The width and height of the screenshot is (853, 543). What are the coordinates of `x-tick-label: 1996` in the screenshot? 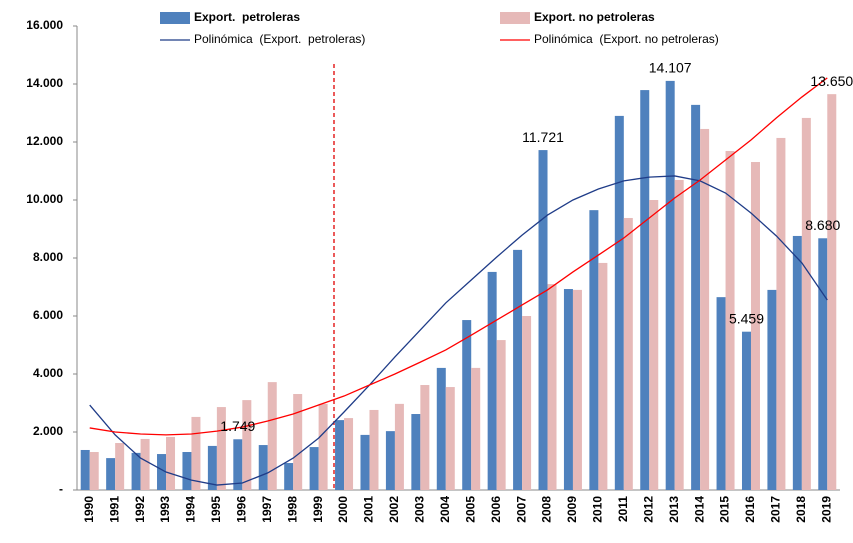 It's located at (241, 509).